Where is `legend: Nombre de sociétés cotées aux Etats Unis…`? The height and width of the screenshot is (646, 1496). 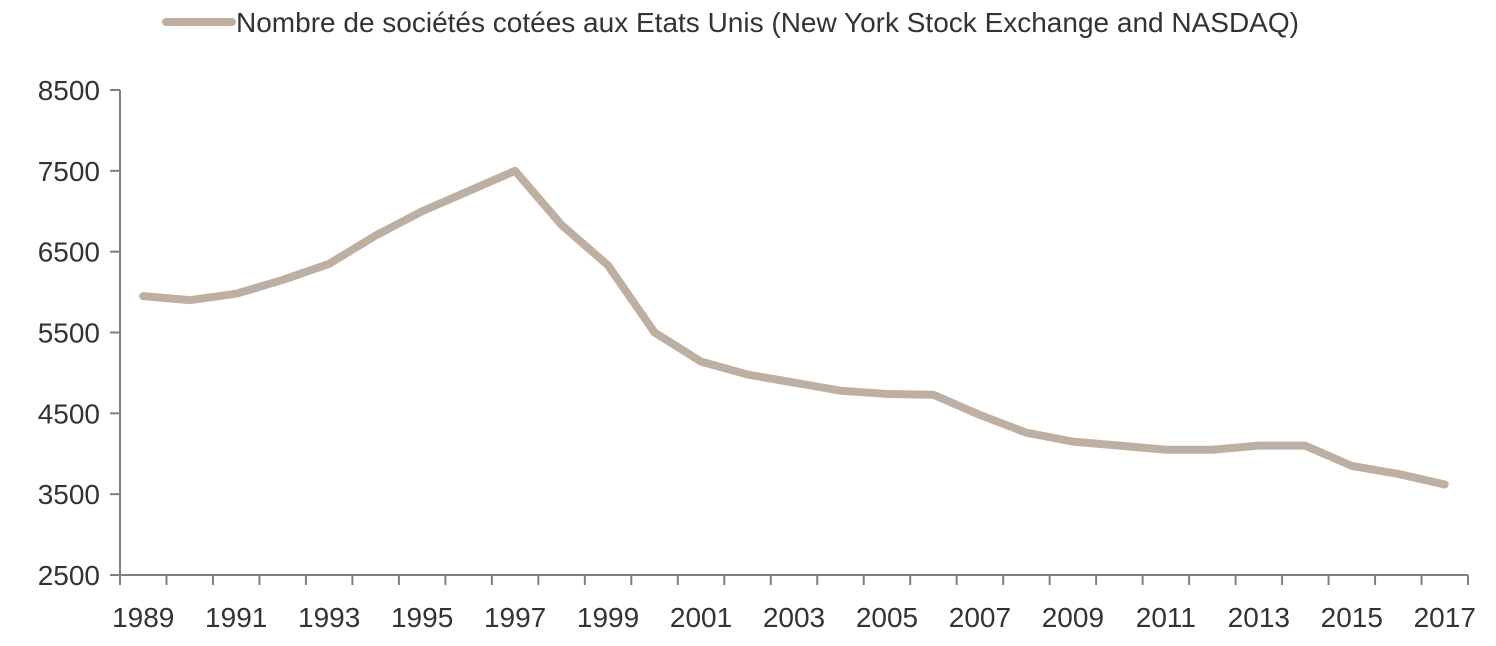 legend: Nombre de sociétés cotées aux Etats Unis… is located at coordinates (730, 22).